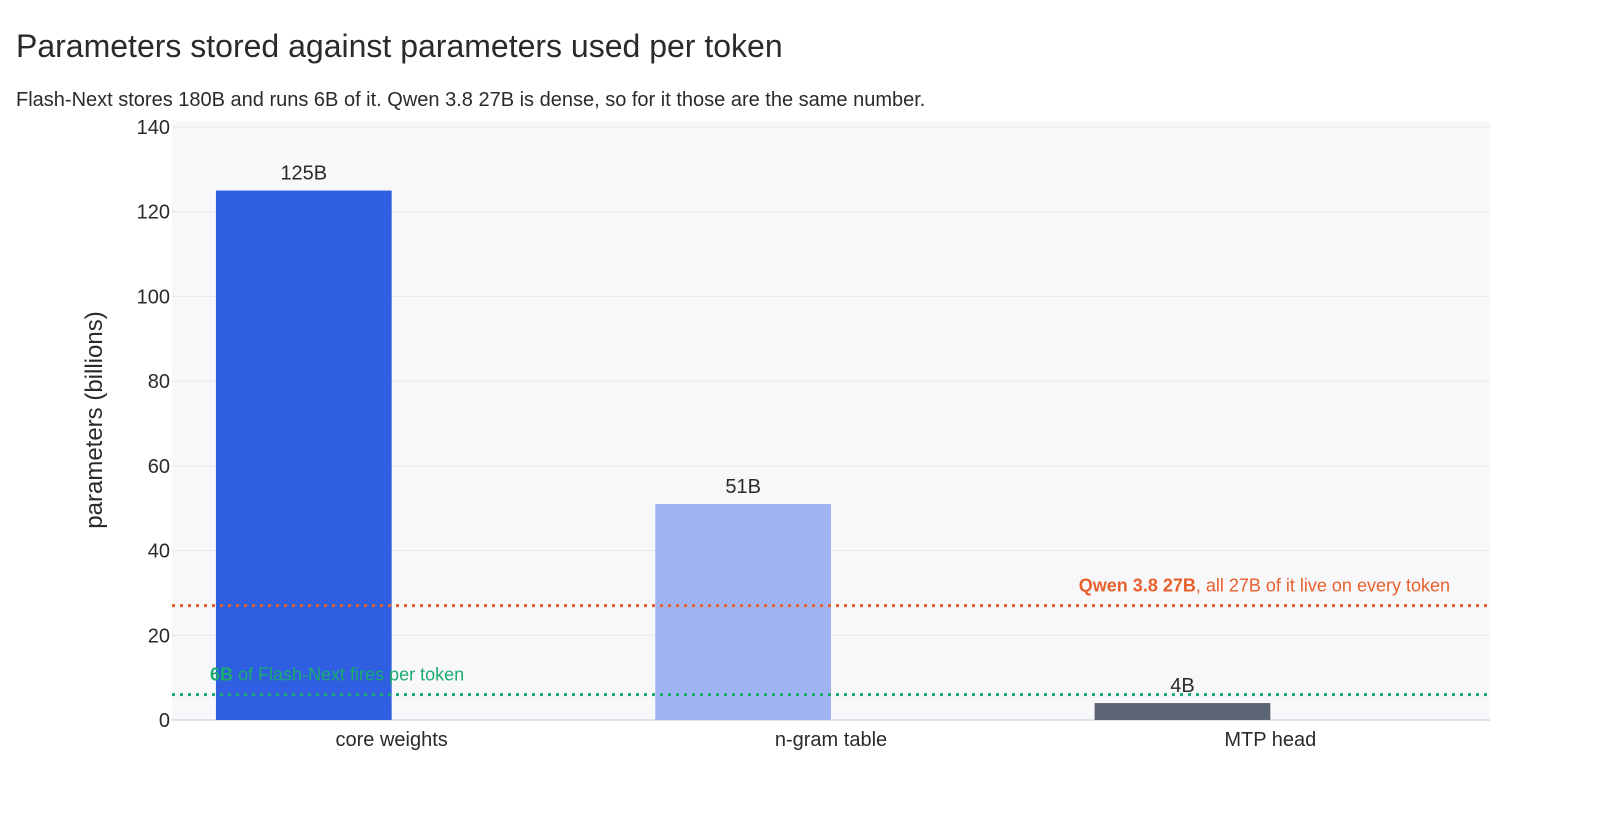 The width and height of the screenshot is (1600, 832). I want to click on x-tick-label: core weights, so click(392, 740).